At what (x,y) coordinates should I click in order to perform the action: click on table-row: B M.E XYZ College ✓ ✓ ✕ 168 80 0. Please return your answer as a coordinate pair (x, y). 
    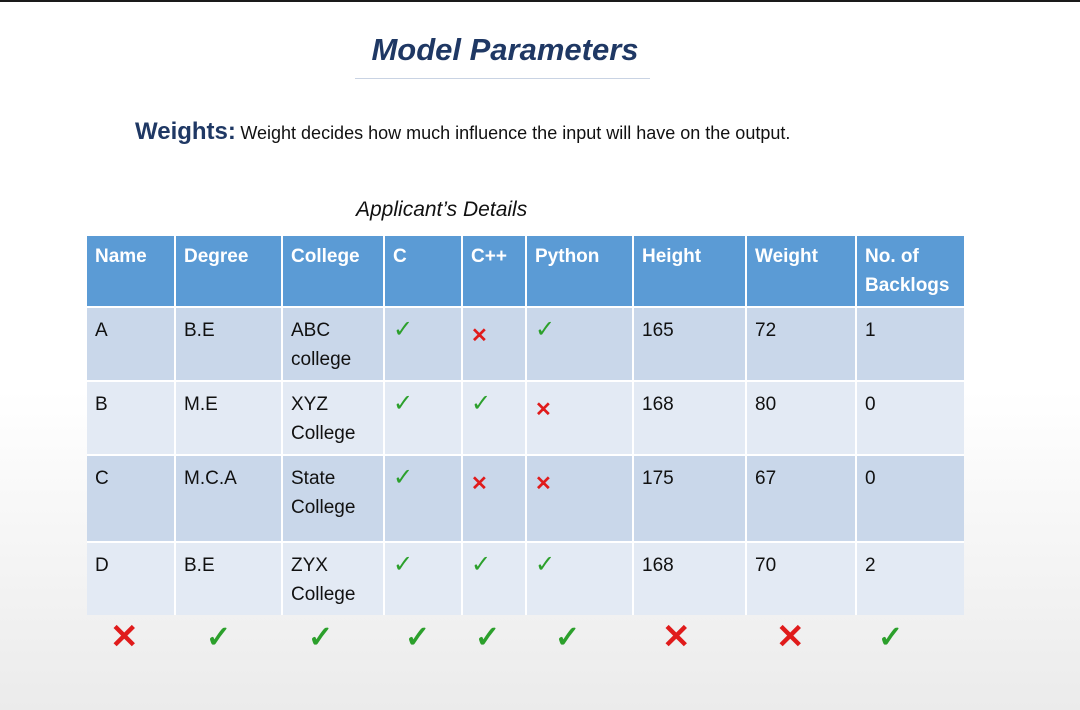
    Looking at the image, I should click on (525, 417).